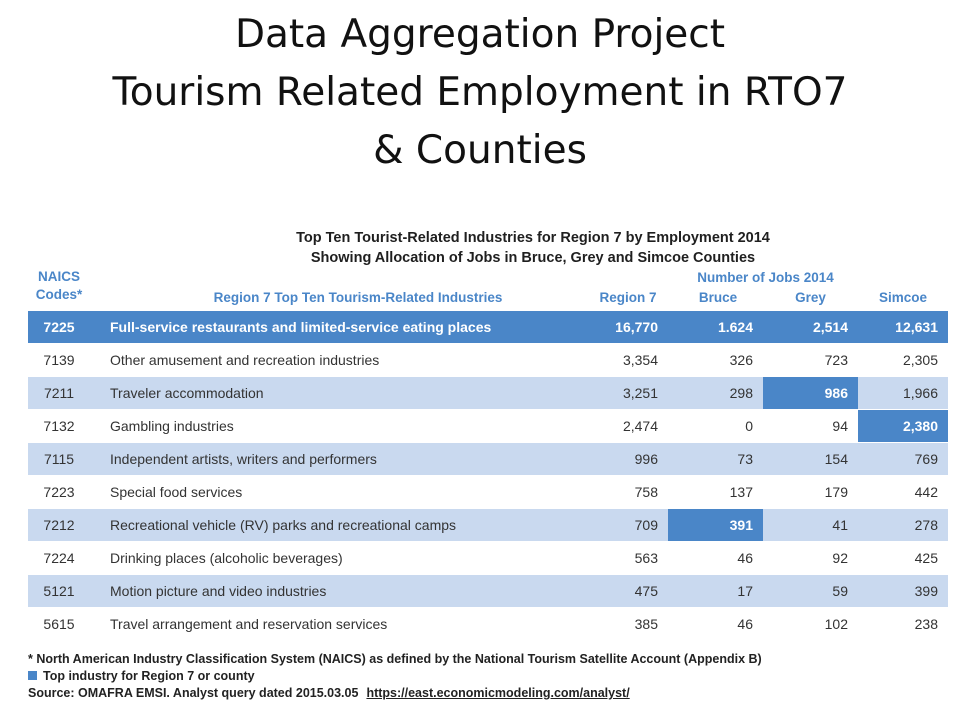 This screenshot has height=720, width=960. Describe the element at coordinates (926, 558) in the screenshot. I see `cell-simcoe: 425` at that location.